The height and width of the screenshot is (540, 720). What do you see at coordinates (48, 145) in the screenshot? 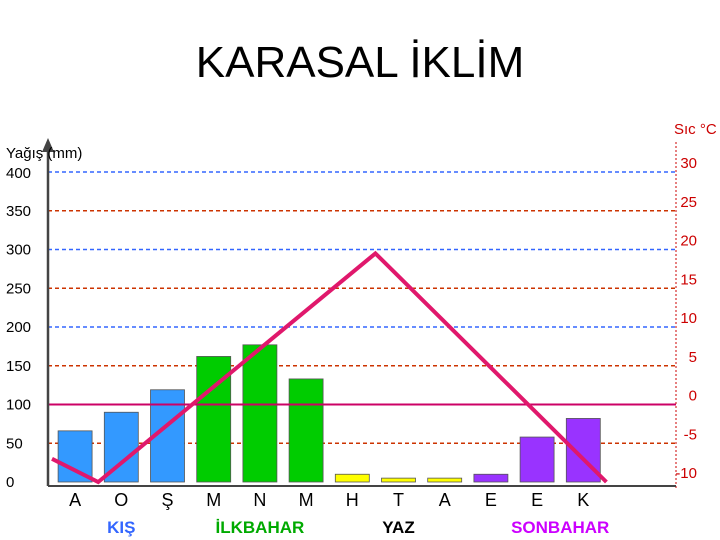
I see `y-axis-arrow` at bounding box center [48, 145].